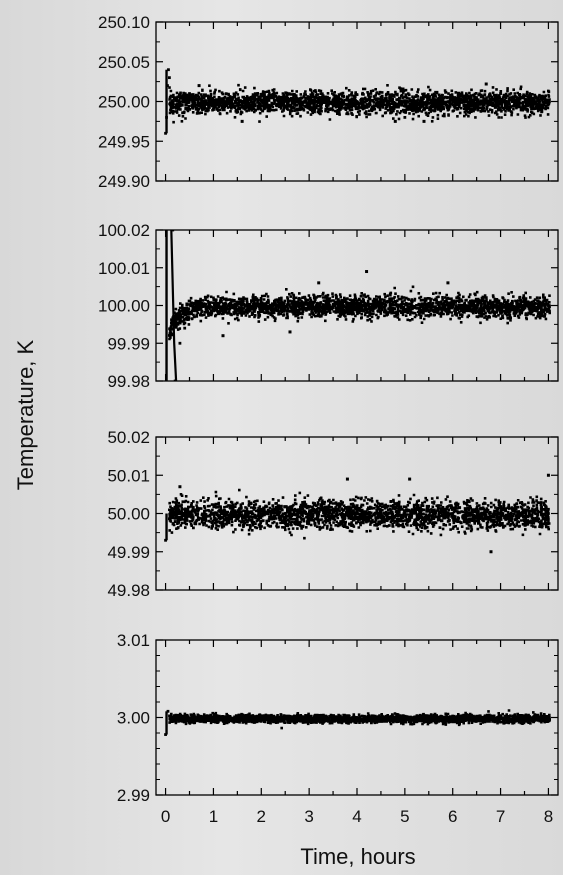  What do you see at coordinates (128, 343) in the screenshot?
I see `y-tick-label: 99.99` at bounding box center [128, 343].